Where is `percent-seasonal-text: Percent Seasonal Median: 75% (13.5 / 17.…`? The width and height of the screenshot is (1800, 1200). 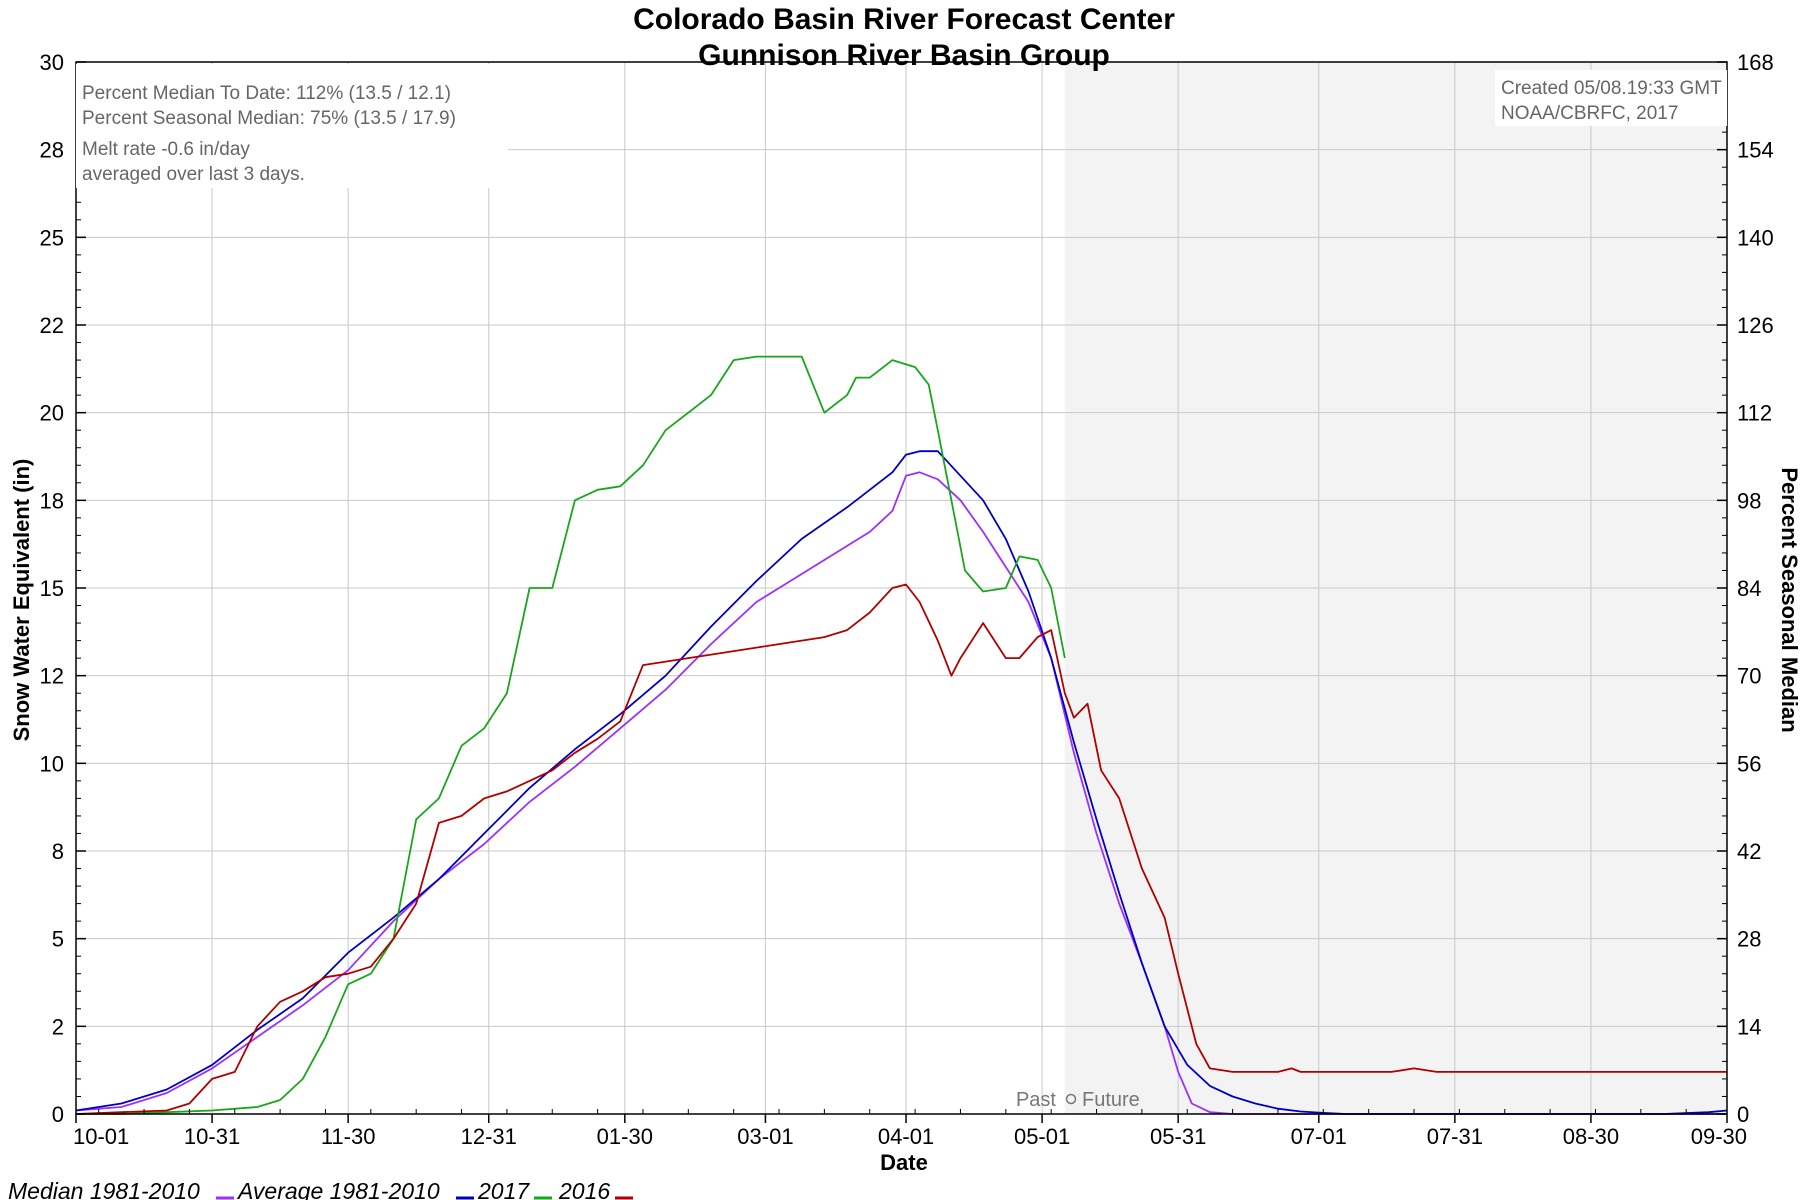
percent-seasonal-text: Percent Seasonal Median: 75% (13.5 / 17.… is located at coordinates (269, 118).